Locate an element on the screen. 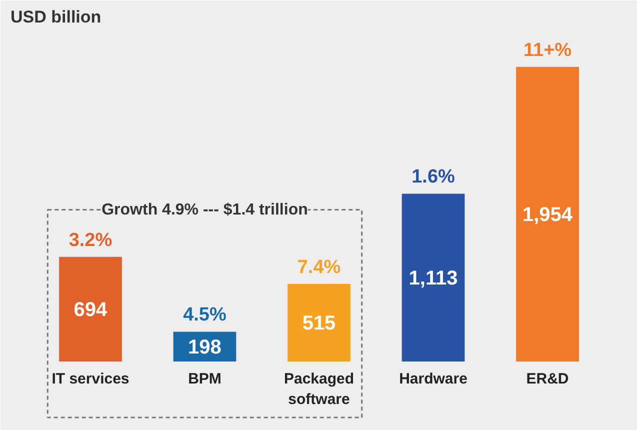 The height and width of the screenshot is (430, 637). annotation: 1.6% is located at coordinates (434, 177).